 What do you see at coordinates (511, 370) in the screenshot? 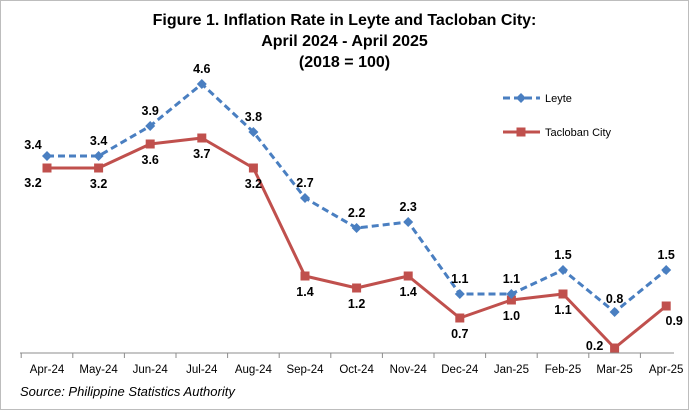
I see `x-tick-label: Jan-25` at bounding box center [511, 370].